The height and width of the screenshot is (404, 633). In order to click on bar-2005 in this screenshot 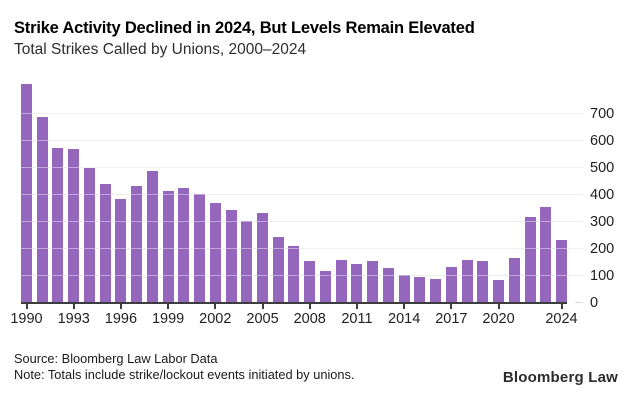, I will do `click(263, 257)`.